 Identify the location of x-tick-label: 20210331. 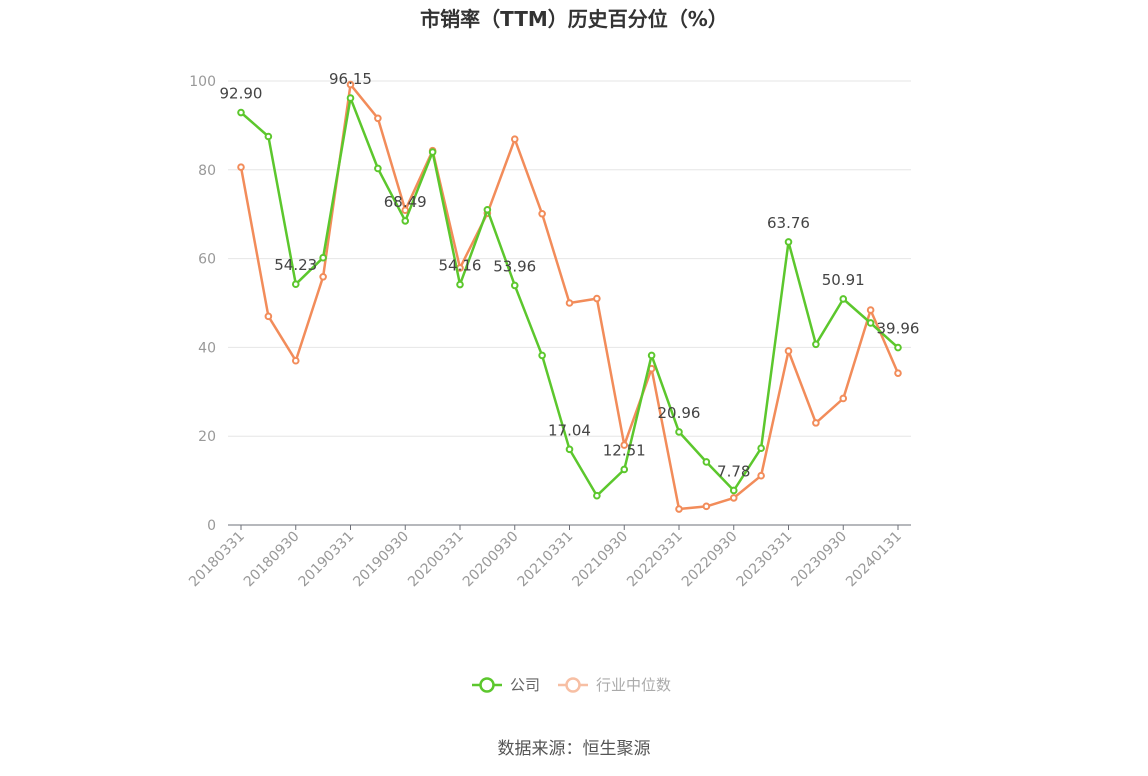
(546, 560).